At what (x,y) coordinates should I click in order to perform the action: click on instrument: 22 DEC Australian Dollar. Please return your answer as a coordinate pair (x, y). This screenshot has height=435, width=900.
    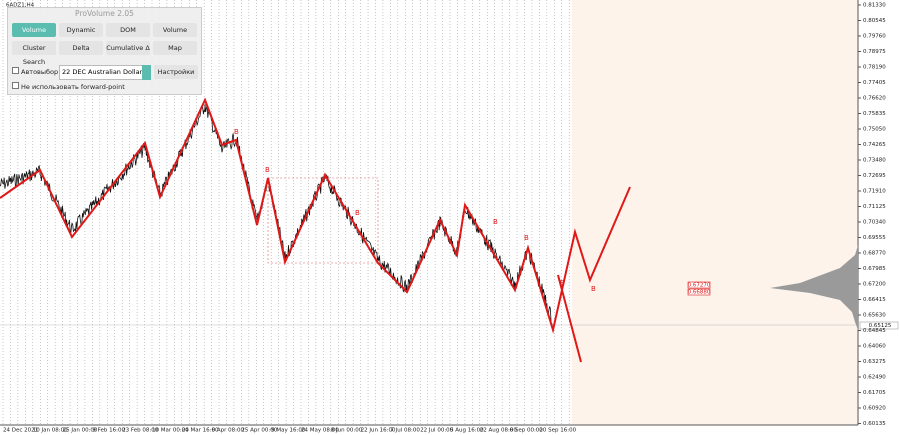
    Looking at the image, I should click on (102, 72).